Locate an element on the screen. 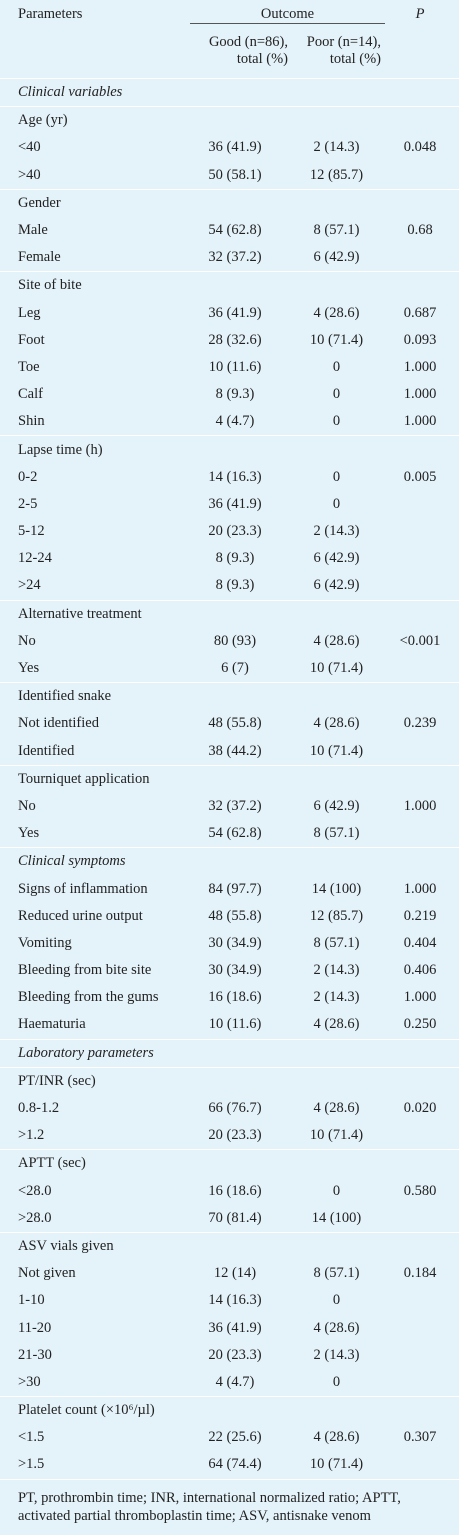 The image size is (459, 1535). table-row: 1-10 14 (16.3) 0 is located at coordinates (229, 1300).